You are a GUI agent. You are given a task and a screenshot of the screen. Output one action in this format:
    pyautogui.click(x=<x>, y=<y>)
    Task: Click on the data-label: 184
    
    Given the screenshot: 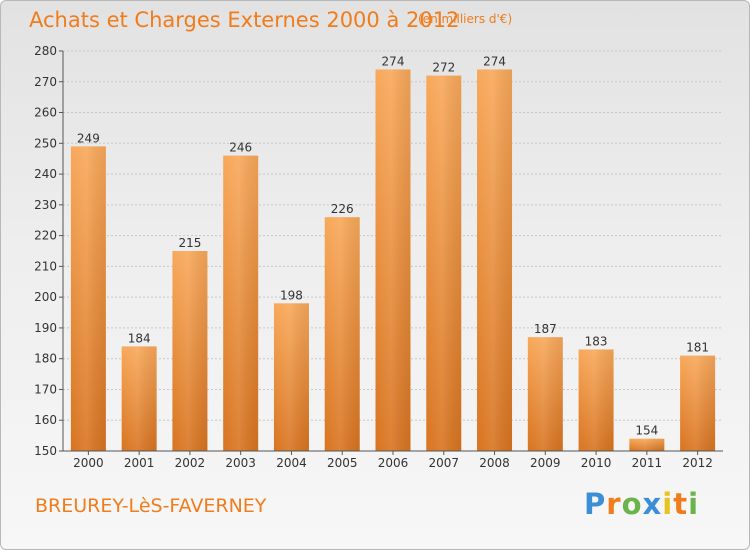 What is the action you would take?
    pyautogui.click(x=139, y=338)
    